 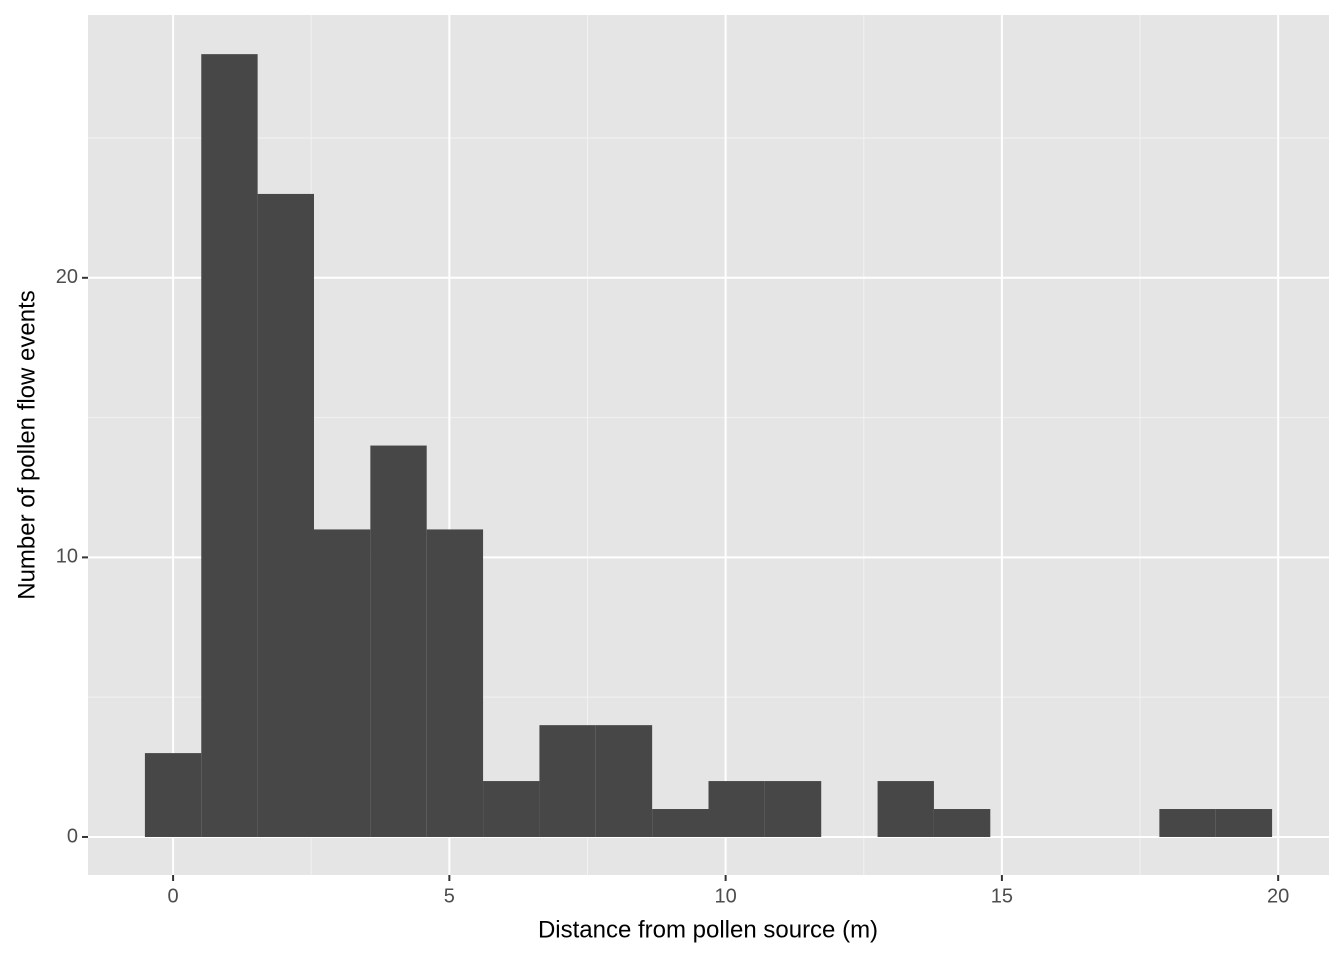 I want to click on x-tick-label: 15, so click(x=1002, y=896).